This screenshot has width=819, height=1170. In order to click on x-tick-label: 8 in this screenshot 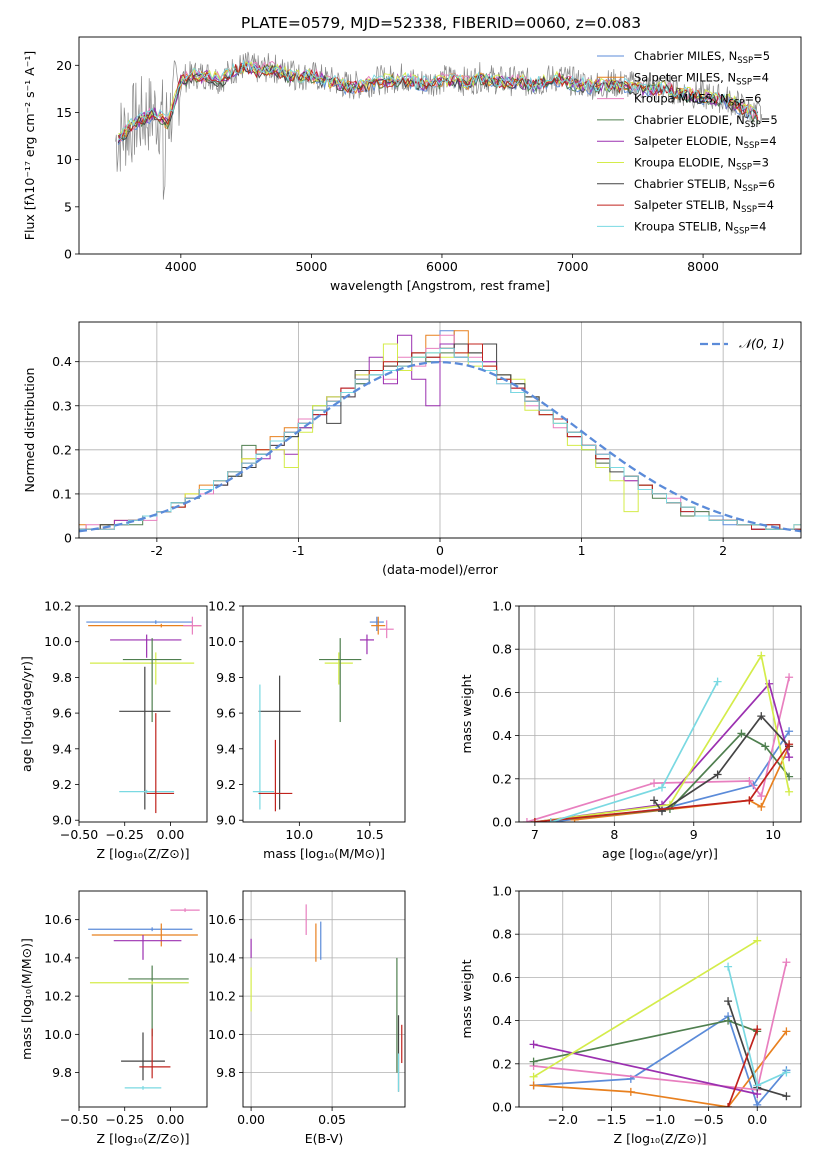, I will do `click(614, 834)`.